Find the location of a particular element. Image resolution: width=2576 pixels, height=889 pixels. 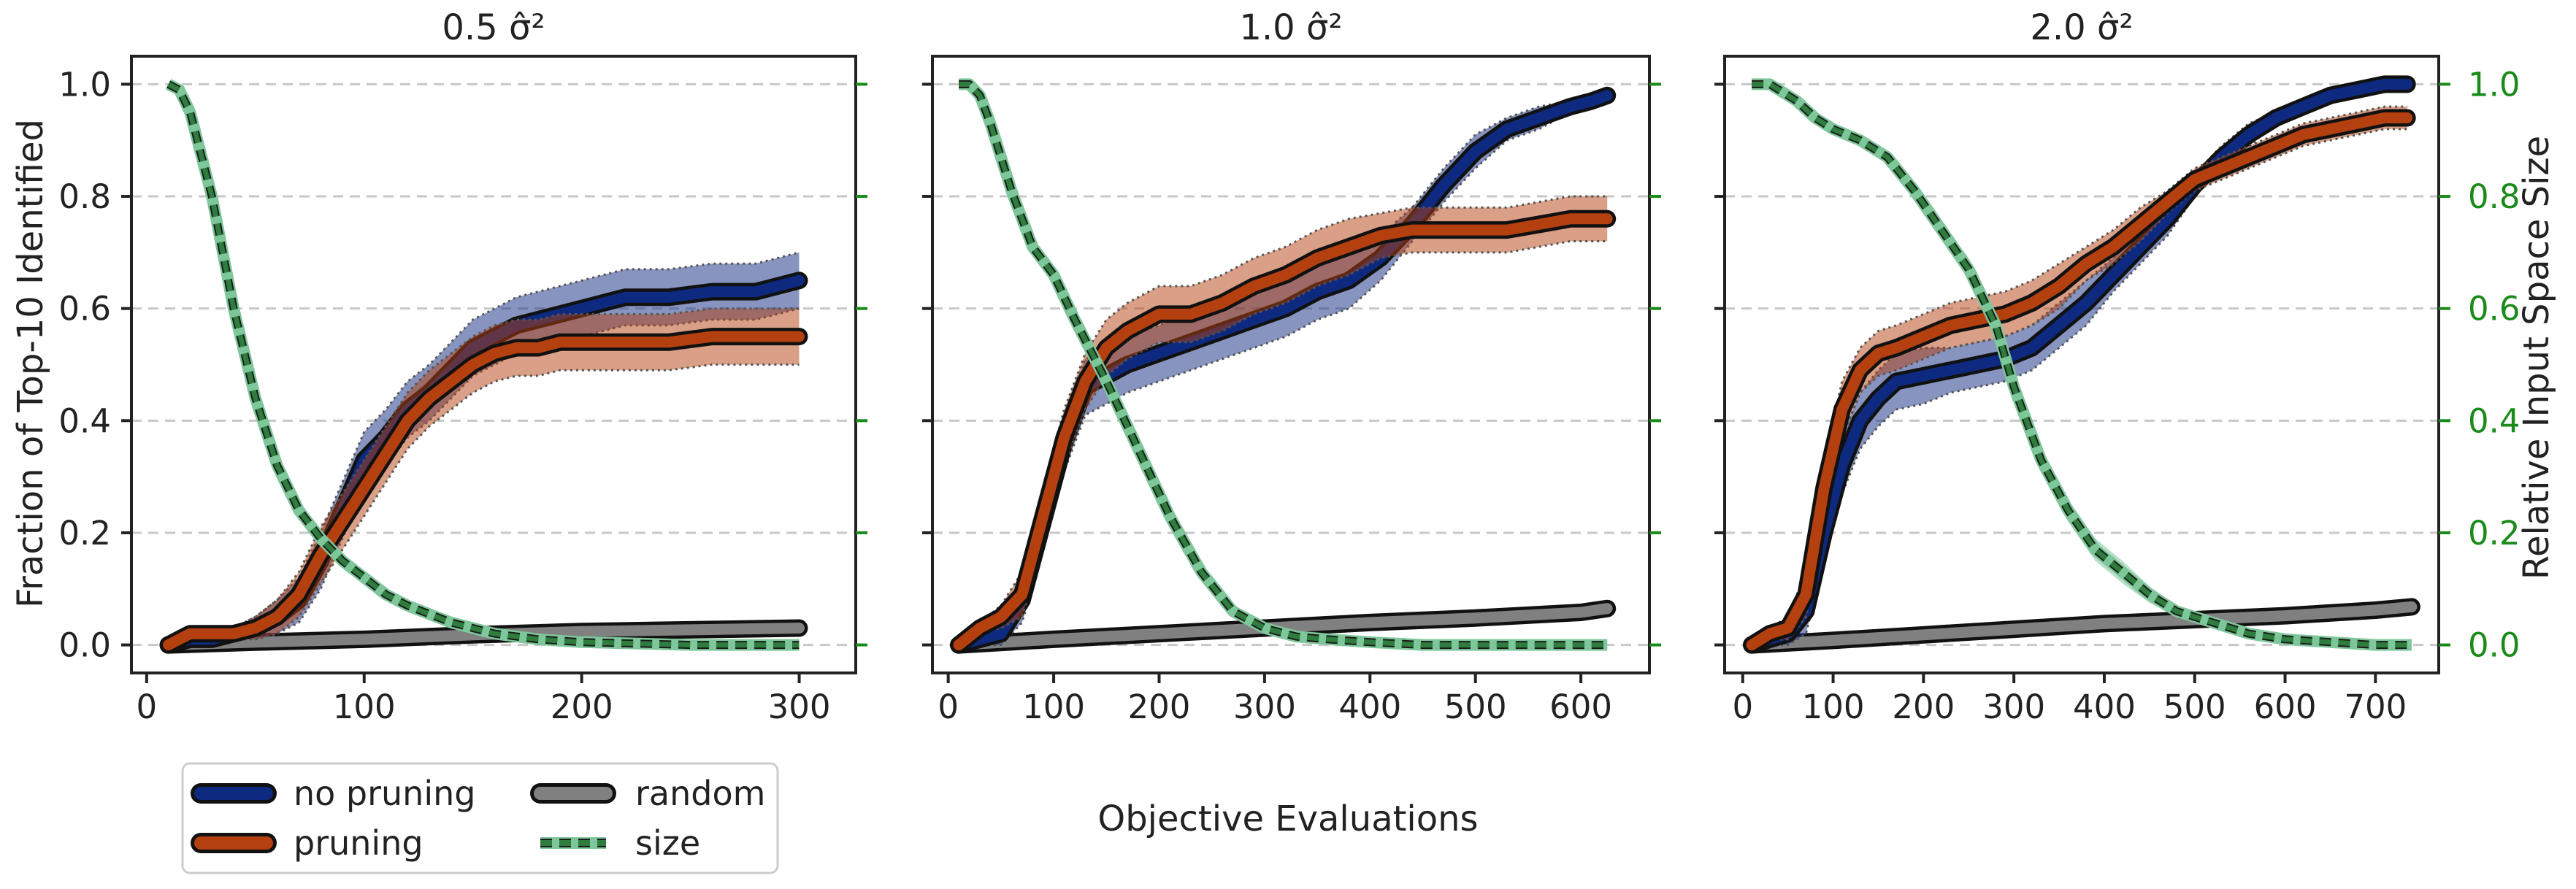

x-tick-label: 700 is located at coordinates (2375, 707).